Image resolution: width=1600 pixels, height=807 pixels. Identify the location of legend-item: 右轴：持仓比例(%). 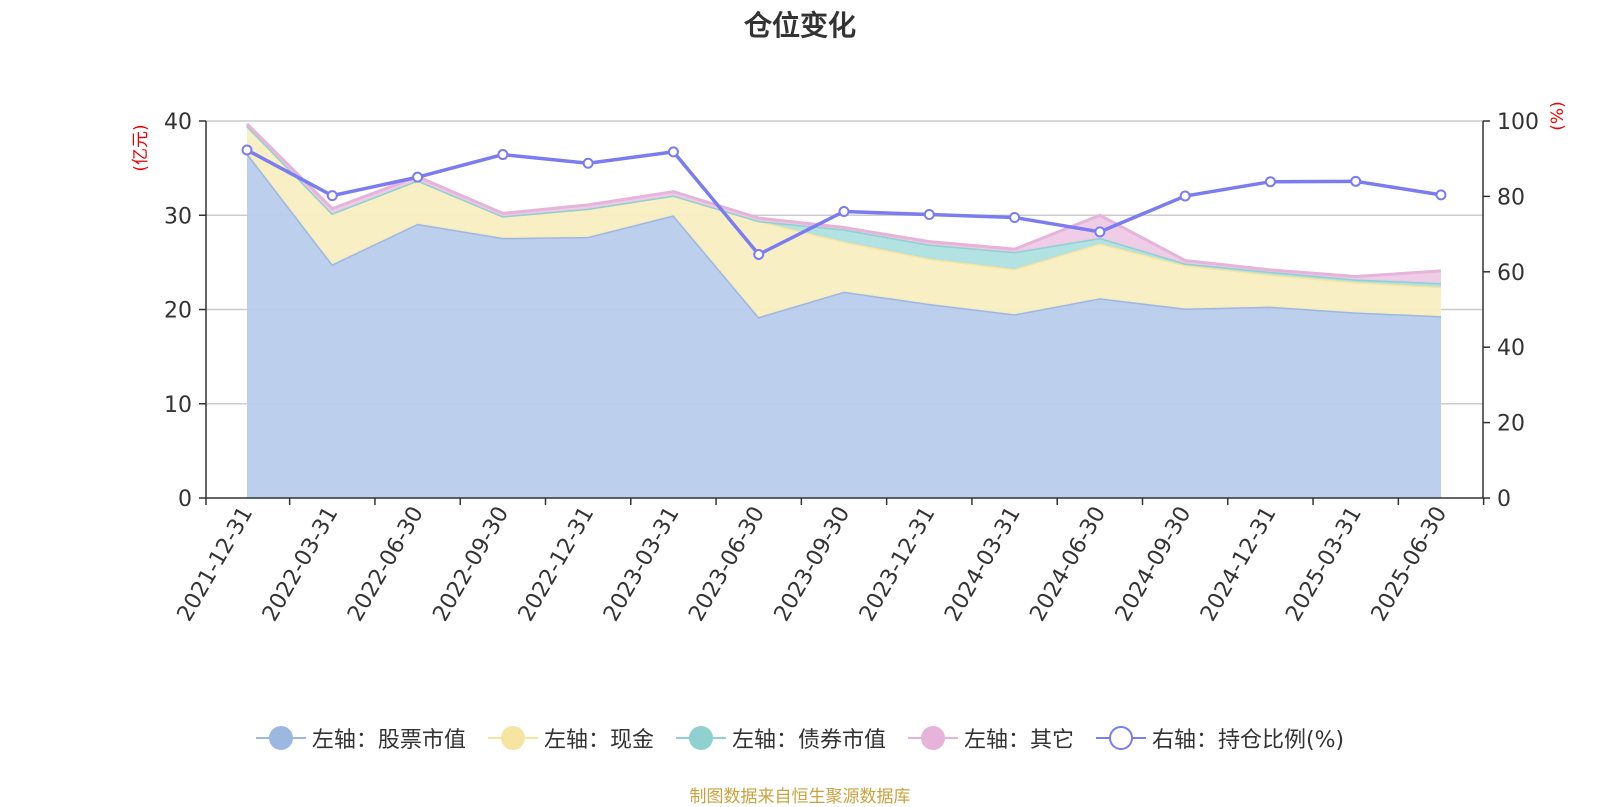
(1220, 738).